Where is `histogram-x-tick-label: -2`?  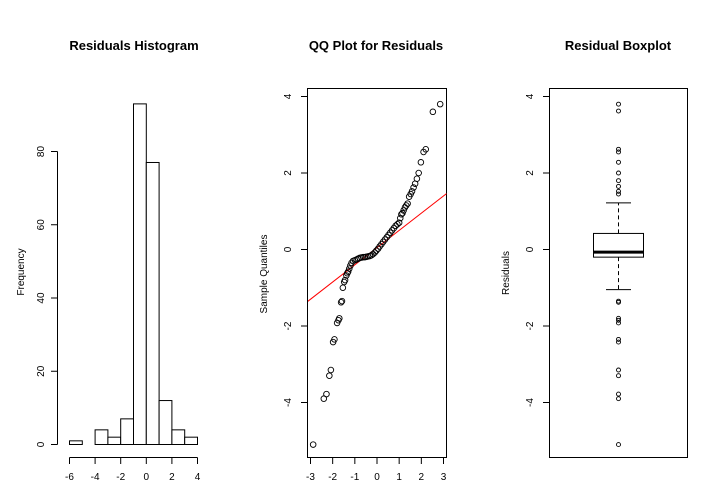
histogram-x-tick-label: -2 is located at coordinates (120, 477).